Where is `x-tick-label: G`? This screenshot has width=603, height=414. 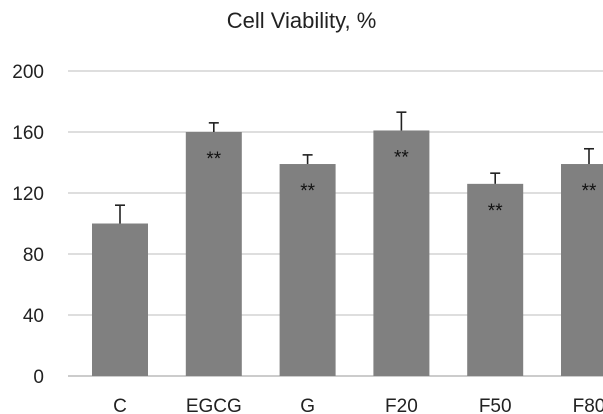
x-tick-label: G is located at coordinates (307, 405).